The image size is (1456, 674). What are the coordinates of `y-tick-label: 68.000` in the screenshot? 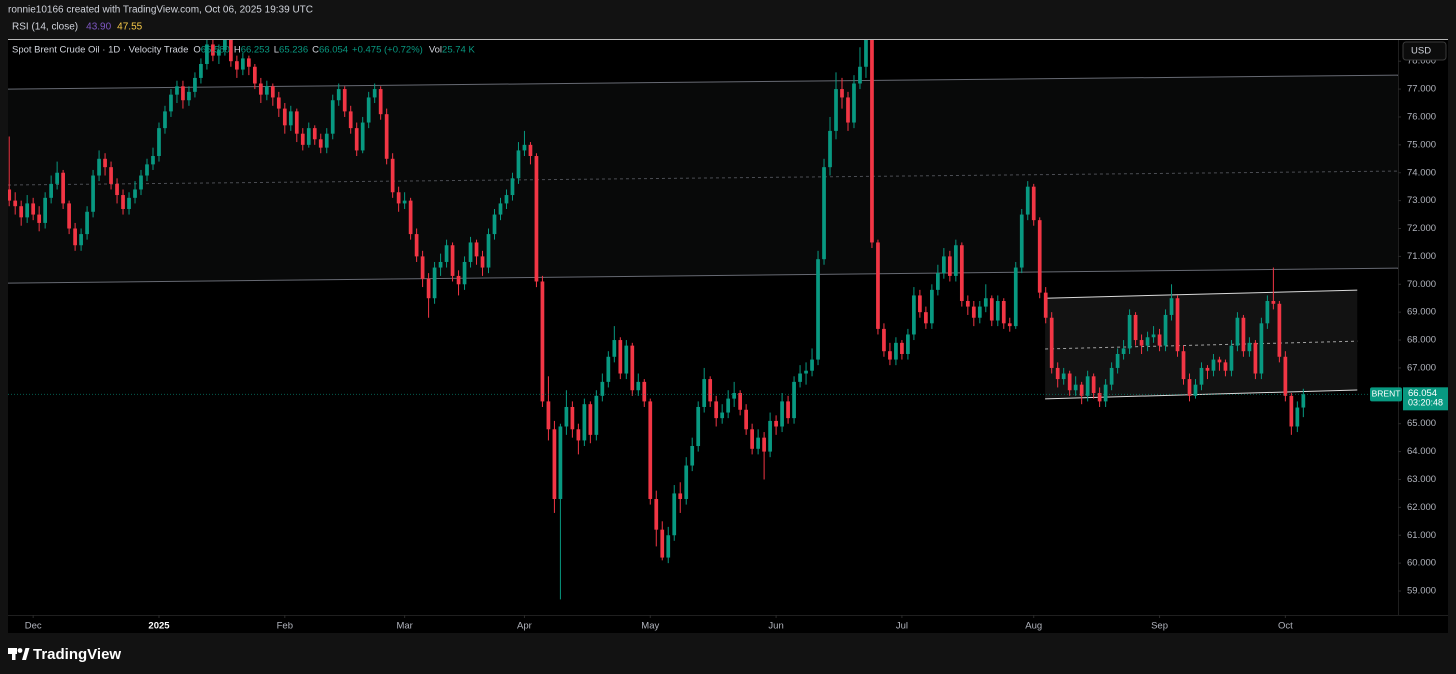 It's located at (1421, 340).